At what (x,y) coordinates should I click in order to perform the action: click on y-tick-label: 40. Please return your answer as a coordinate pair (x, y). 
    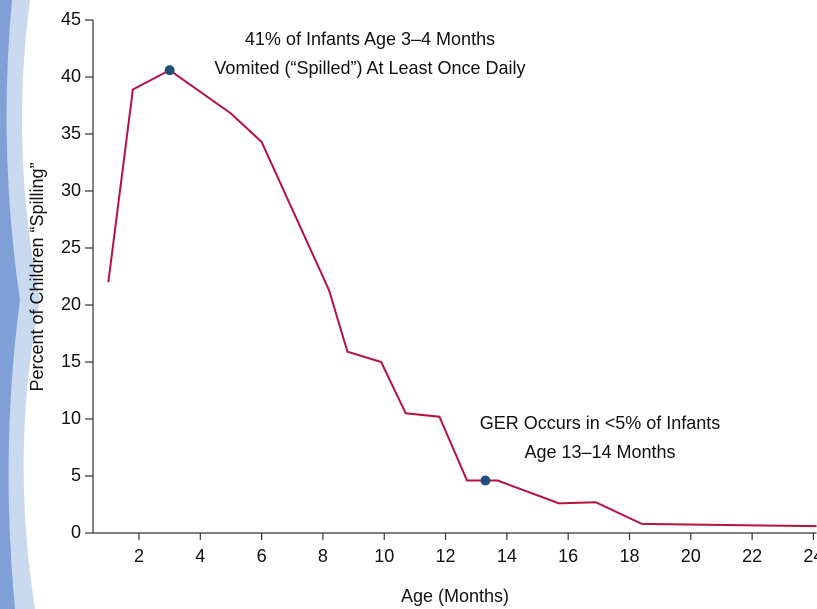
    Looking at the image, I should click on (71, 76).